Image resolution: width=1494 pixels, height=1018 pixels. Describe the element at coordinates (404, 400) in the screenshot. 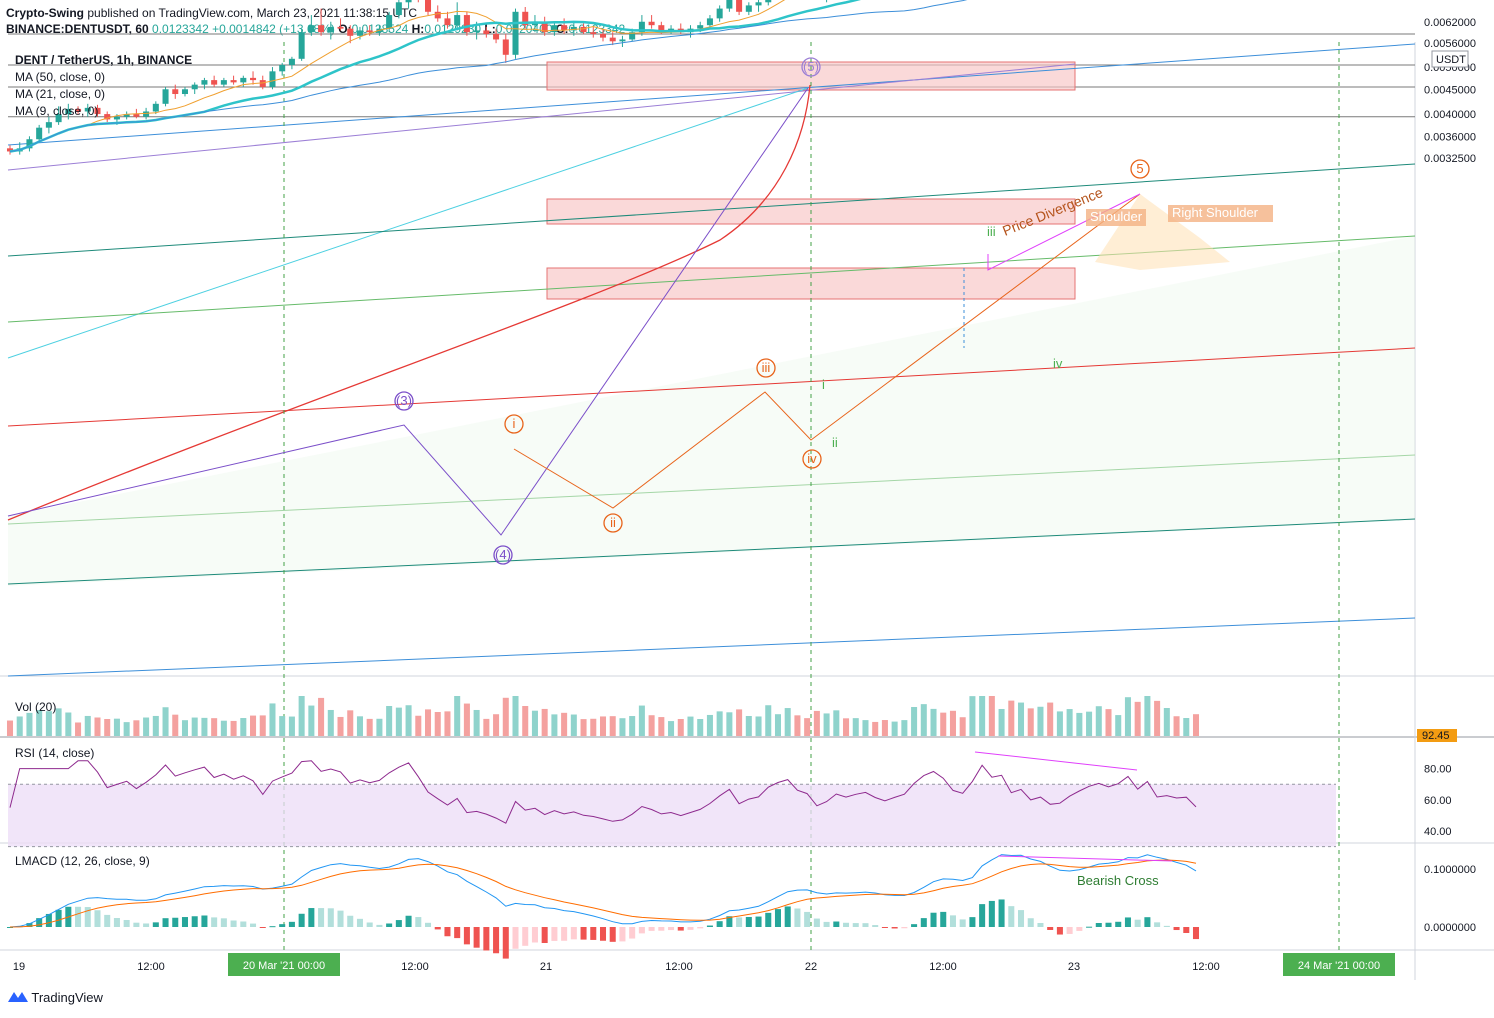

I see `wave-label: (3)` at that location.